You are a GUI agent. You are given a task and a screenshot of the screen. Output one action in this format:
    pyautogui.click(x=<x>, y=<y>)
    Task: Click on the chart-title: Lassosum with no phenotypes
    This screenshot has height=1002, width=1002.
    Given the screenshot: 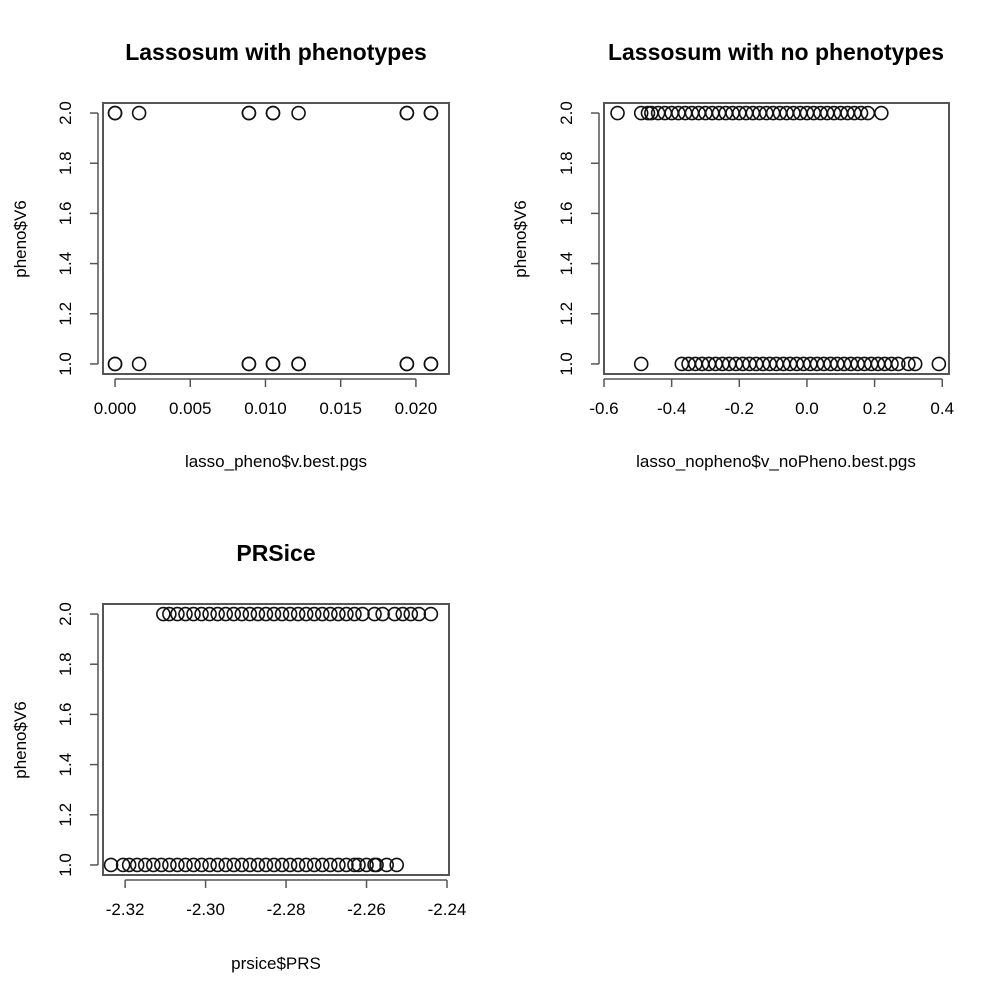 What is the action you would take?
    pyautogui.click(x=776, y=52)
    